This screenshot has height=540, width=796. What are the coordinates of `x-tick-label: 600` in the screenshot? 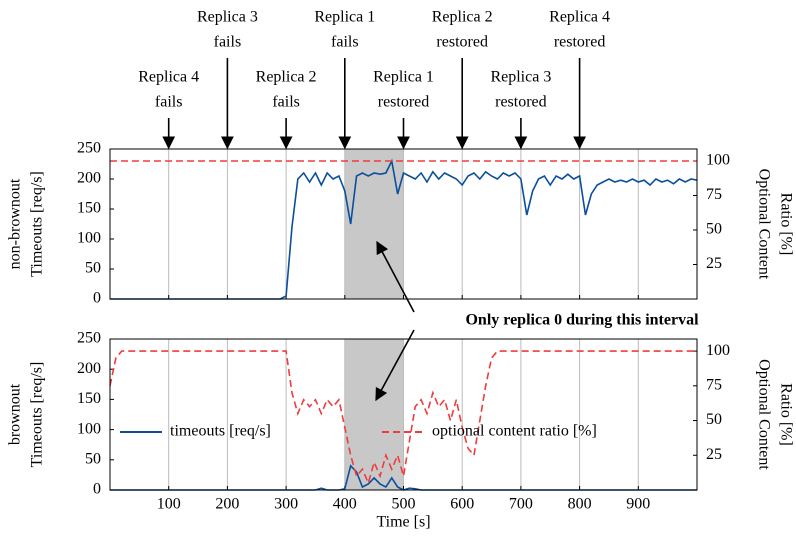 It's located at (462, 504).